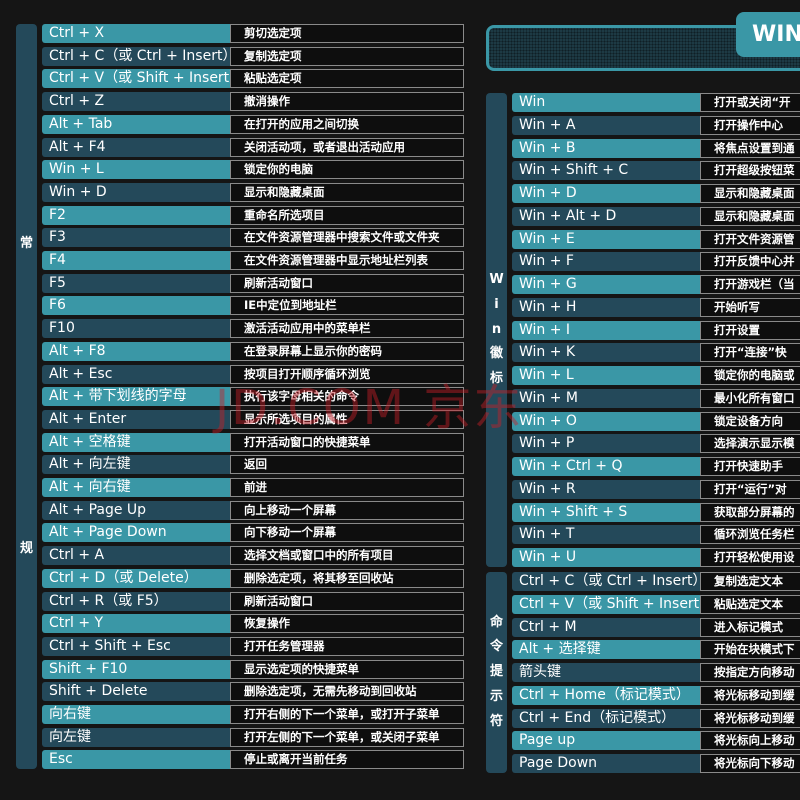 This screenshot has height=800, width=800. What do you see at coordinates (606, 512) in the screenshot?
I see `shortcut-key: Win + Shift + S` at bounding box center [606, 512].